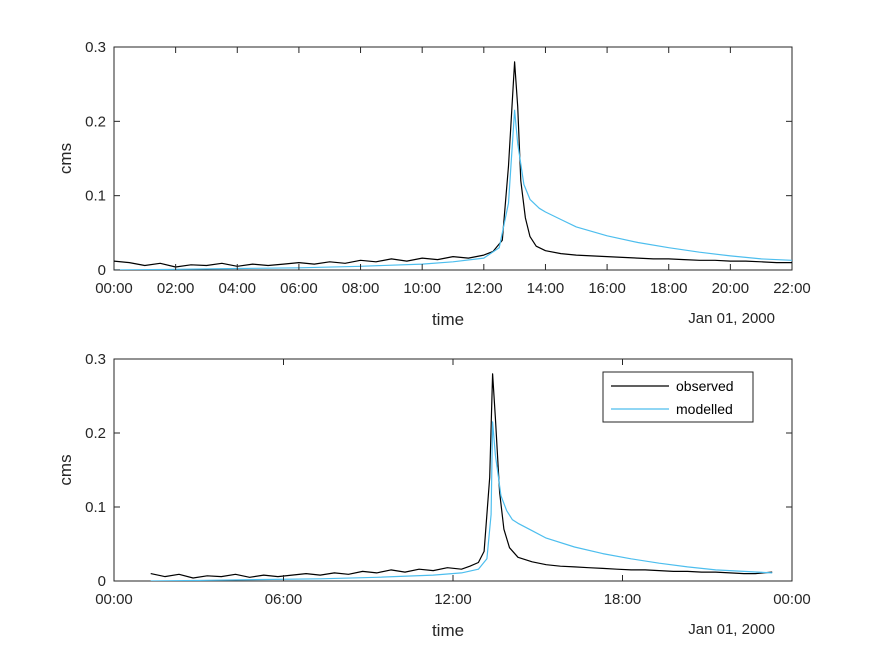 This screenshot has width=875, height=656. Describe the element at coordinates (704, 409) in the screenshot. I see `legend-label-modelled: modelled` at that location.